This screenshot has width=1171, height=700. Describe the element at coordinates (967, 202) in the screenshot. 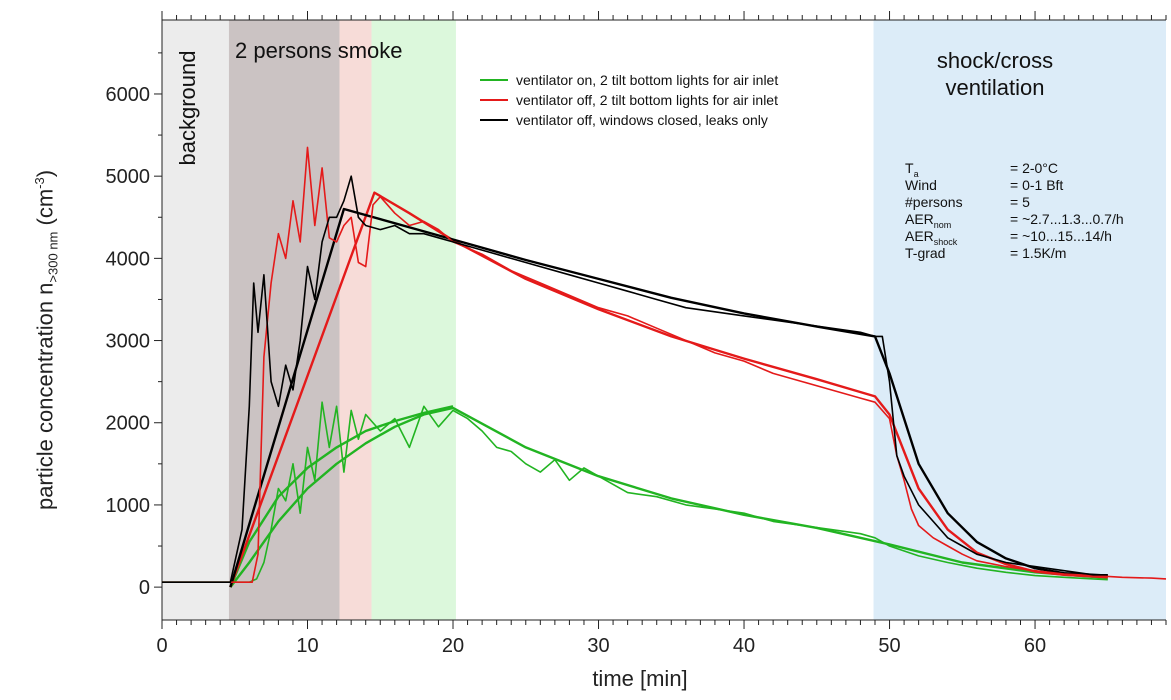

I see `param-row: #persons = 5` at that location.